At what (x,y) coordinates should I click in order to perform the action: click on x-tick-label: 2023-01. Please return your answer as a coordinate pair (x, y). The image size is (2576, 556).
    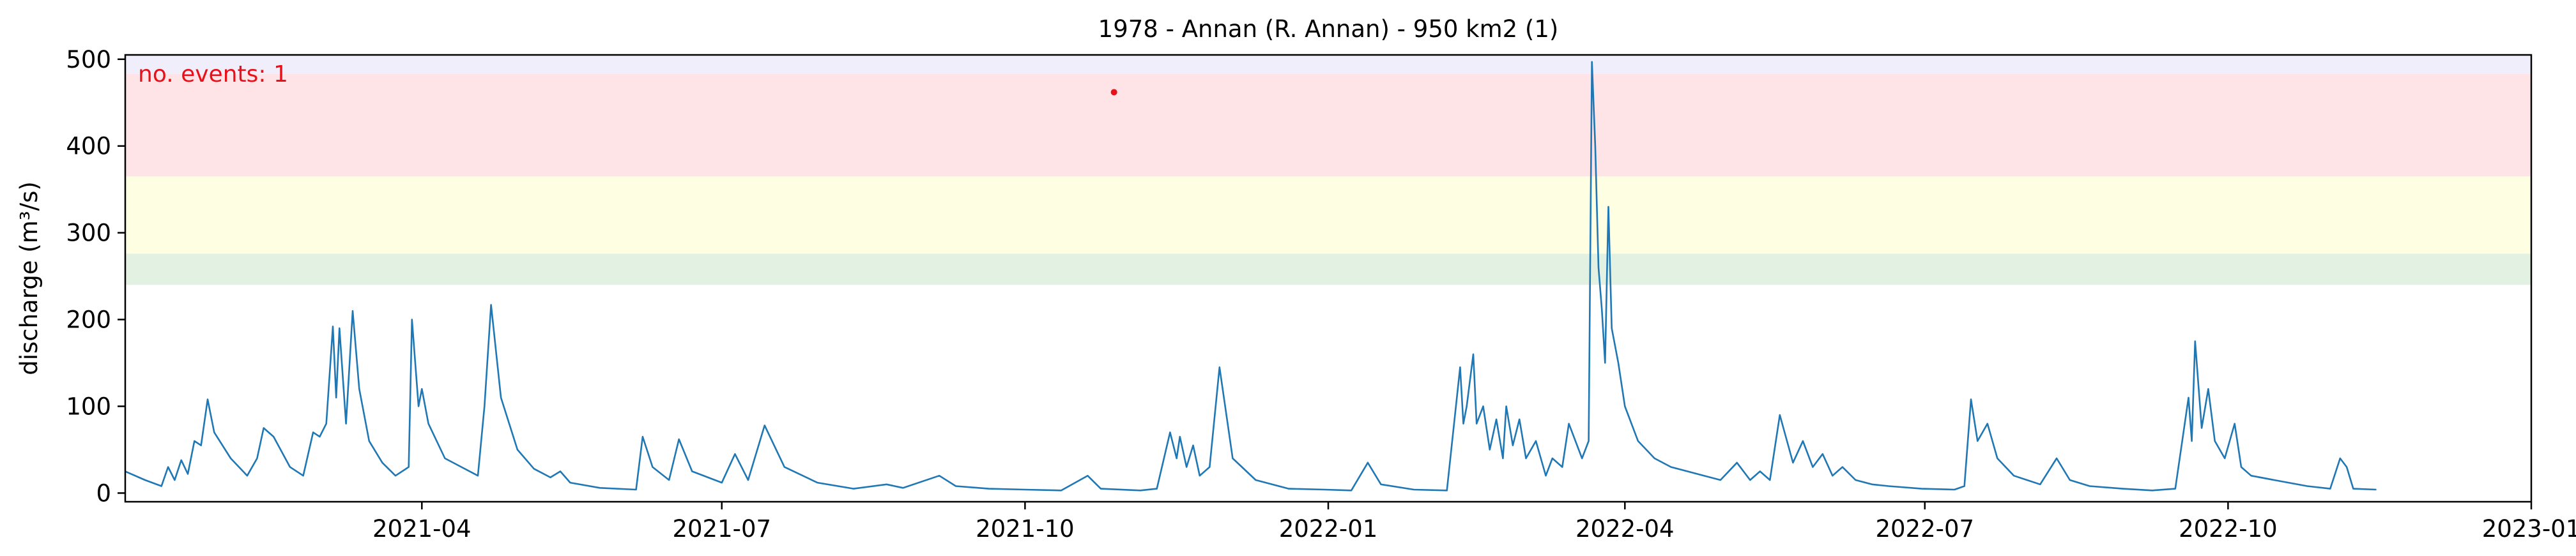
    Looking at the image, I should click on (2529, 529).